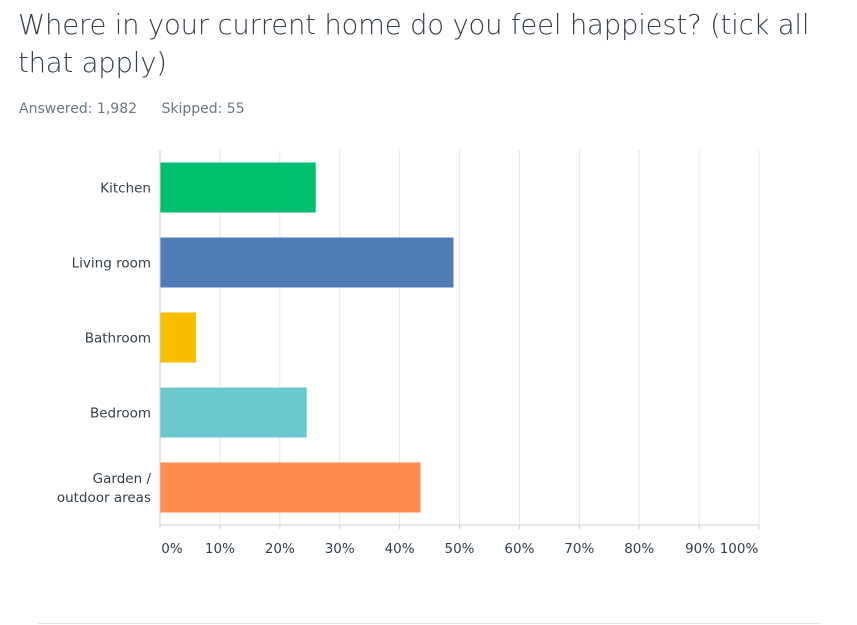 The image size is (857, 625). I want to click on x-tick-label: 50%, so click(459, 549).